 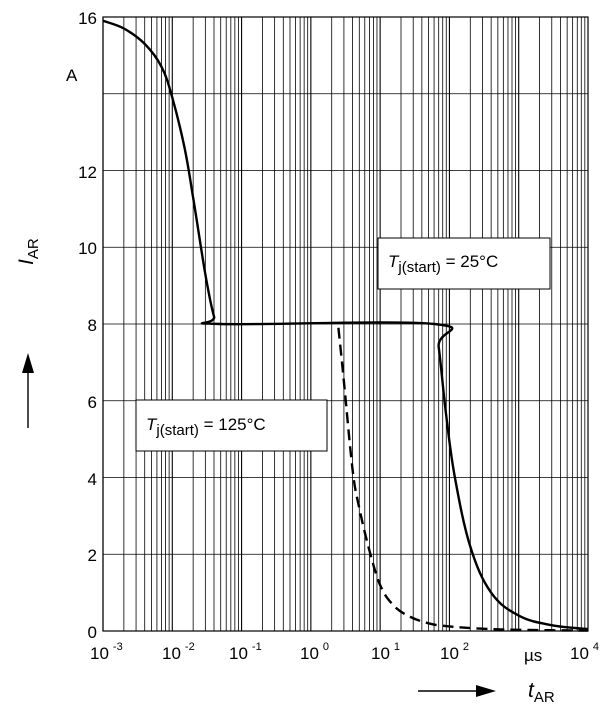 I want to click on x-tick-label: 10 1, so click(x=385, y=652).